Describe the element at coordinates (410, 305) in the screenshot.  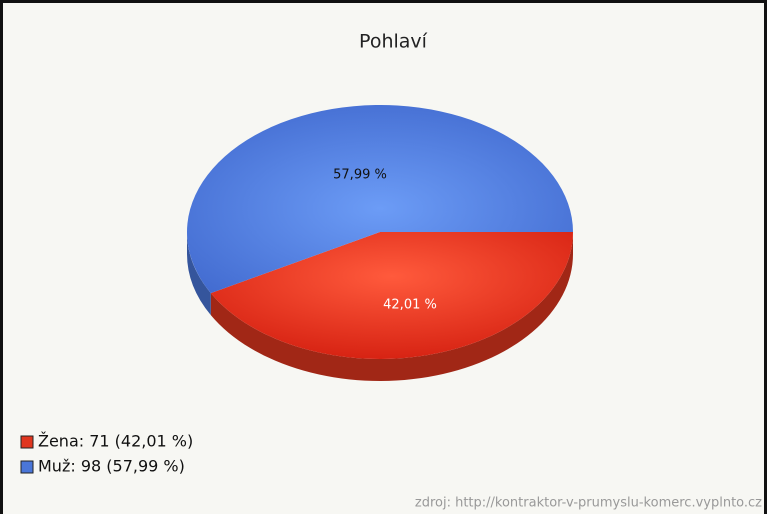
I see `value-label: 42,01 %` at that location.